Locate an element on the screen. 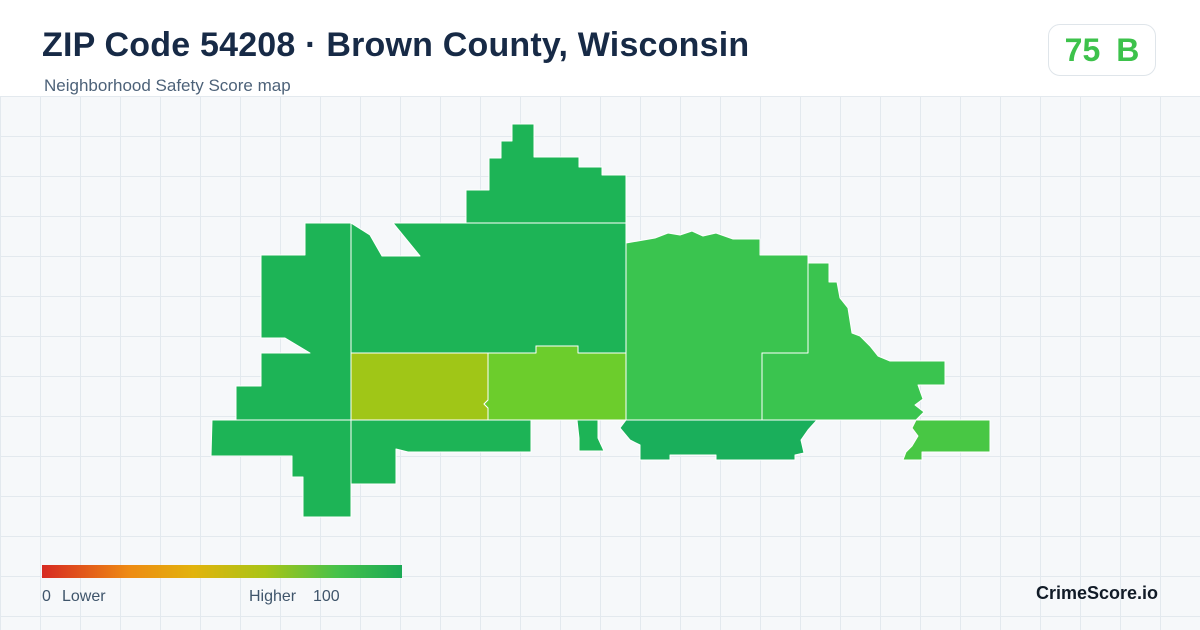 This screenshot has height=630, width=1200. map-zone-southwest is located at coordinates (281, 468).